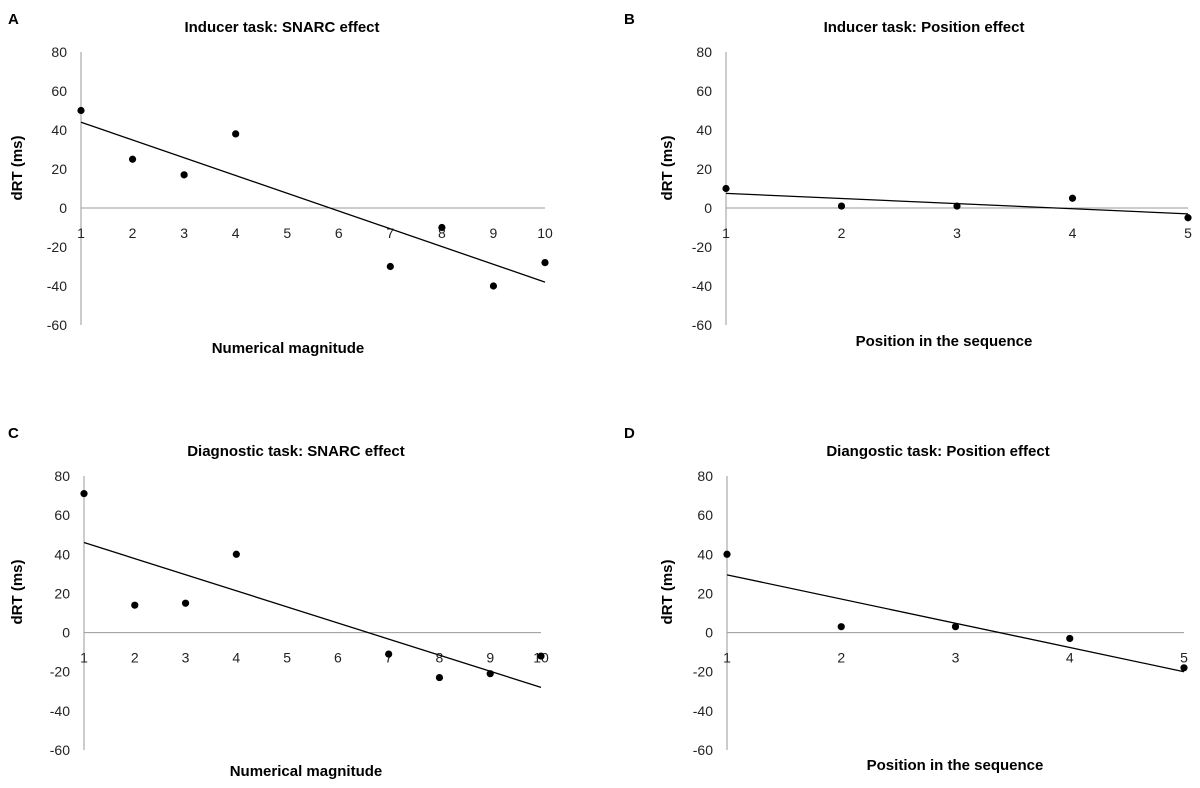  I want to click on panel-a-xlabel: Numerical magnitude, so click(288, 348).